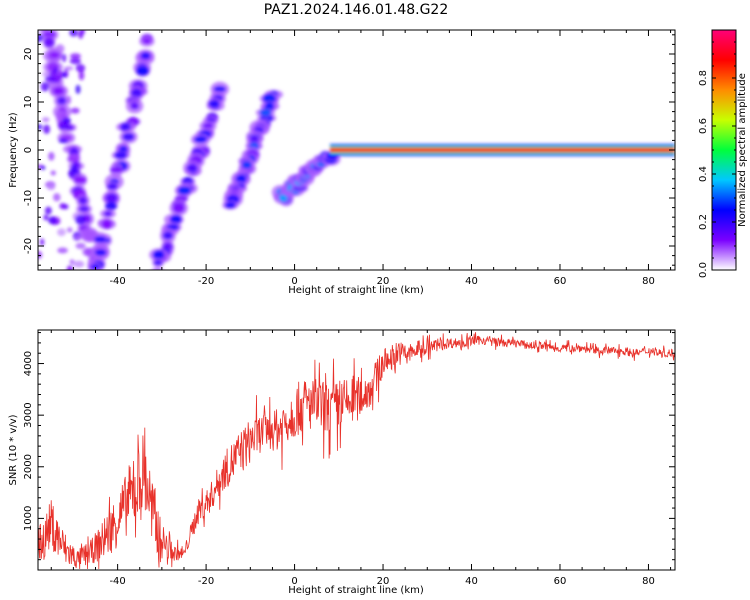 This screenshot has width=750, height=600. I want to click on spectrogram-y-tick-label: -10, so click(28, 198).